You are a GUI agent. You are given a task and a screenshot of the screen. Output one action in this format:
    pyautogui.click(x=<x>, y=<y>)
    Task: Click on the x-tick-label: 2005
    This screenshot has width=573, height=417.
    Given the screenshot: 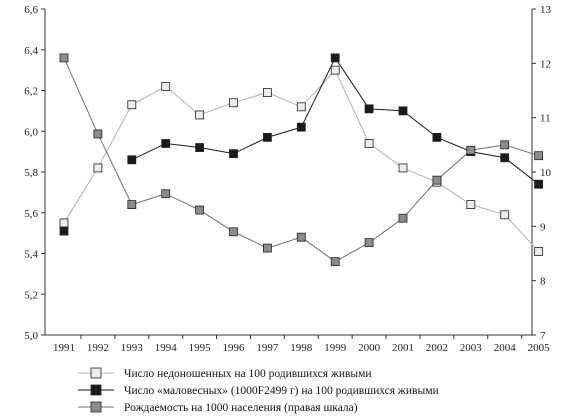 What is the action you would take?
    pyautogui.click(x=539, y=348)
    